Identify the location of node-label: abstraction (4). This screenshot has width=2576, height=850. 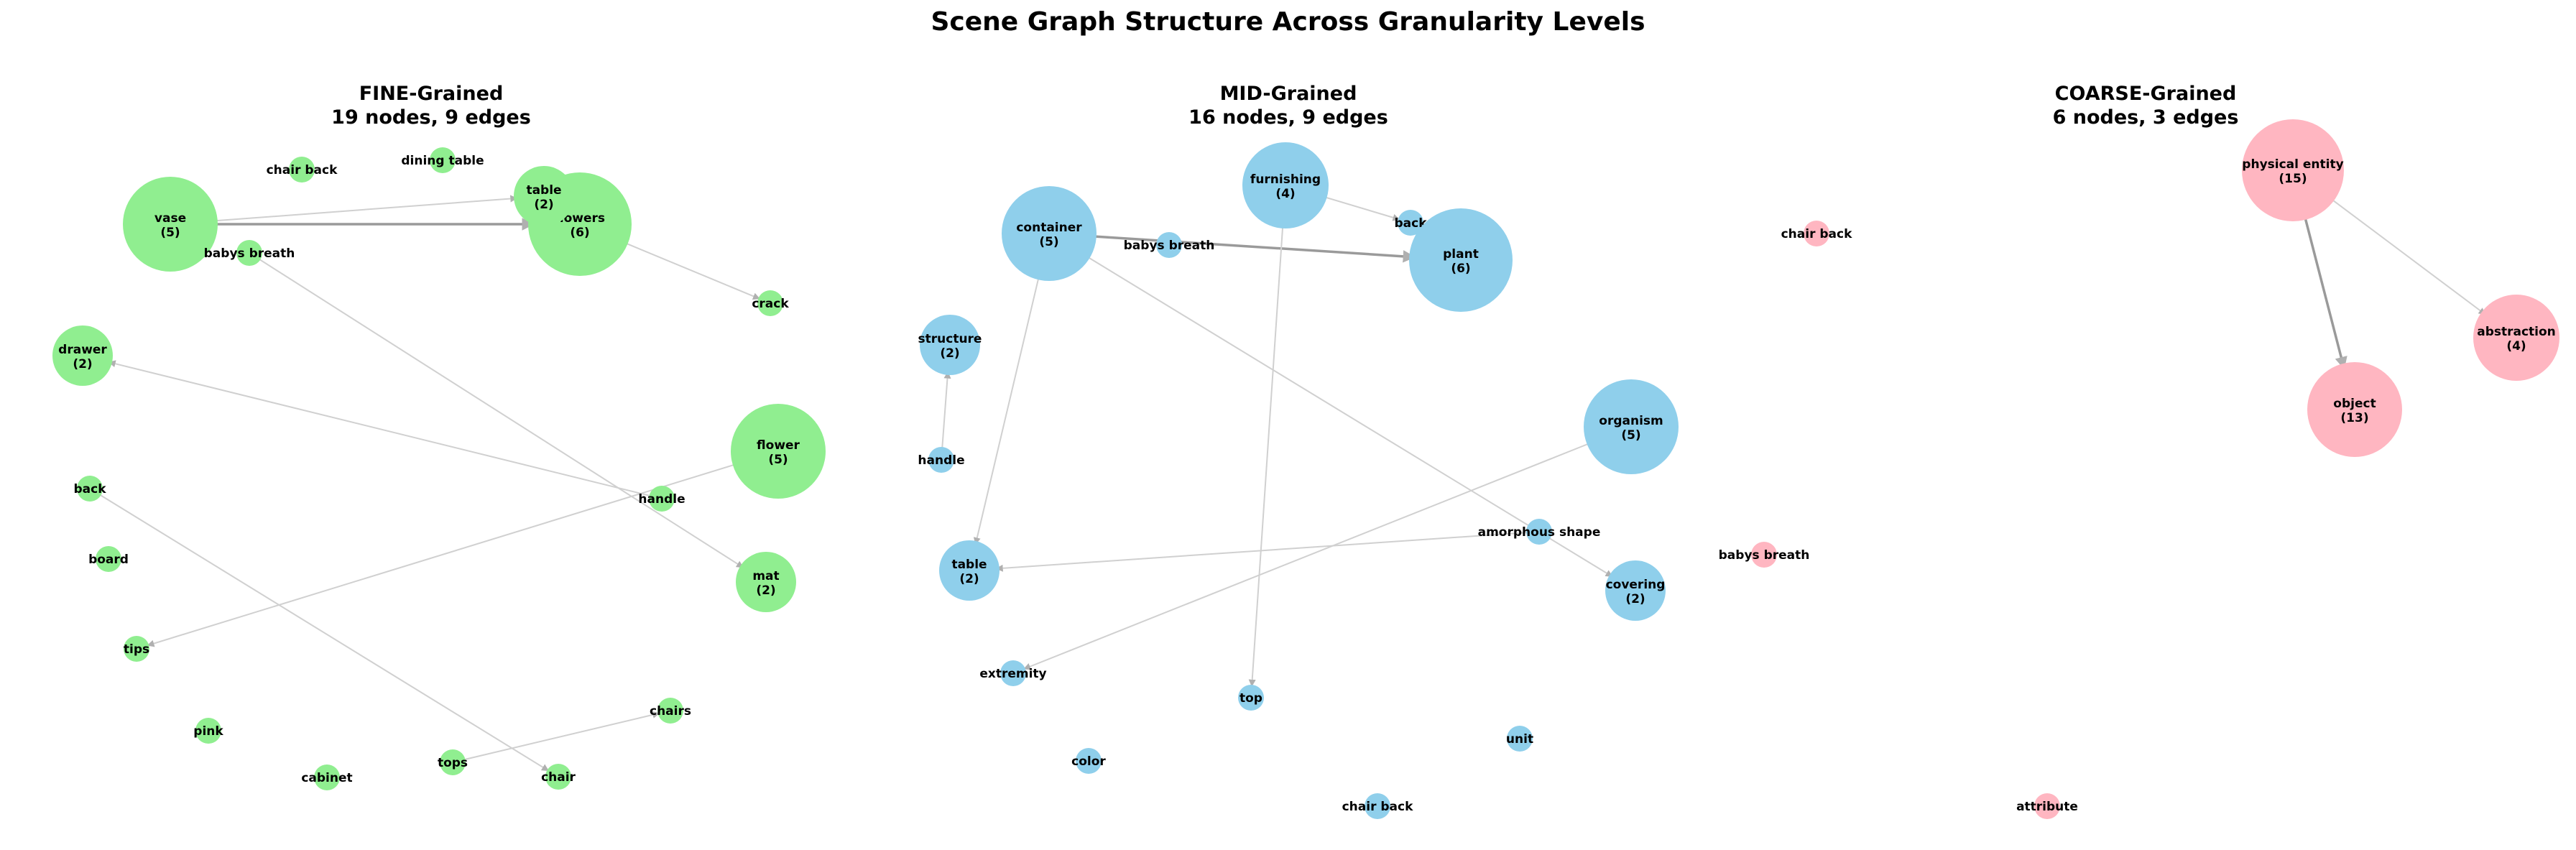
(2516, 339).